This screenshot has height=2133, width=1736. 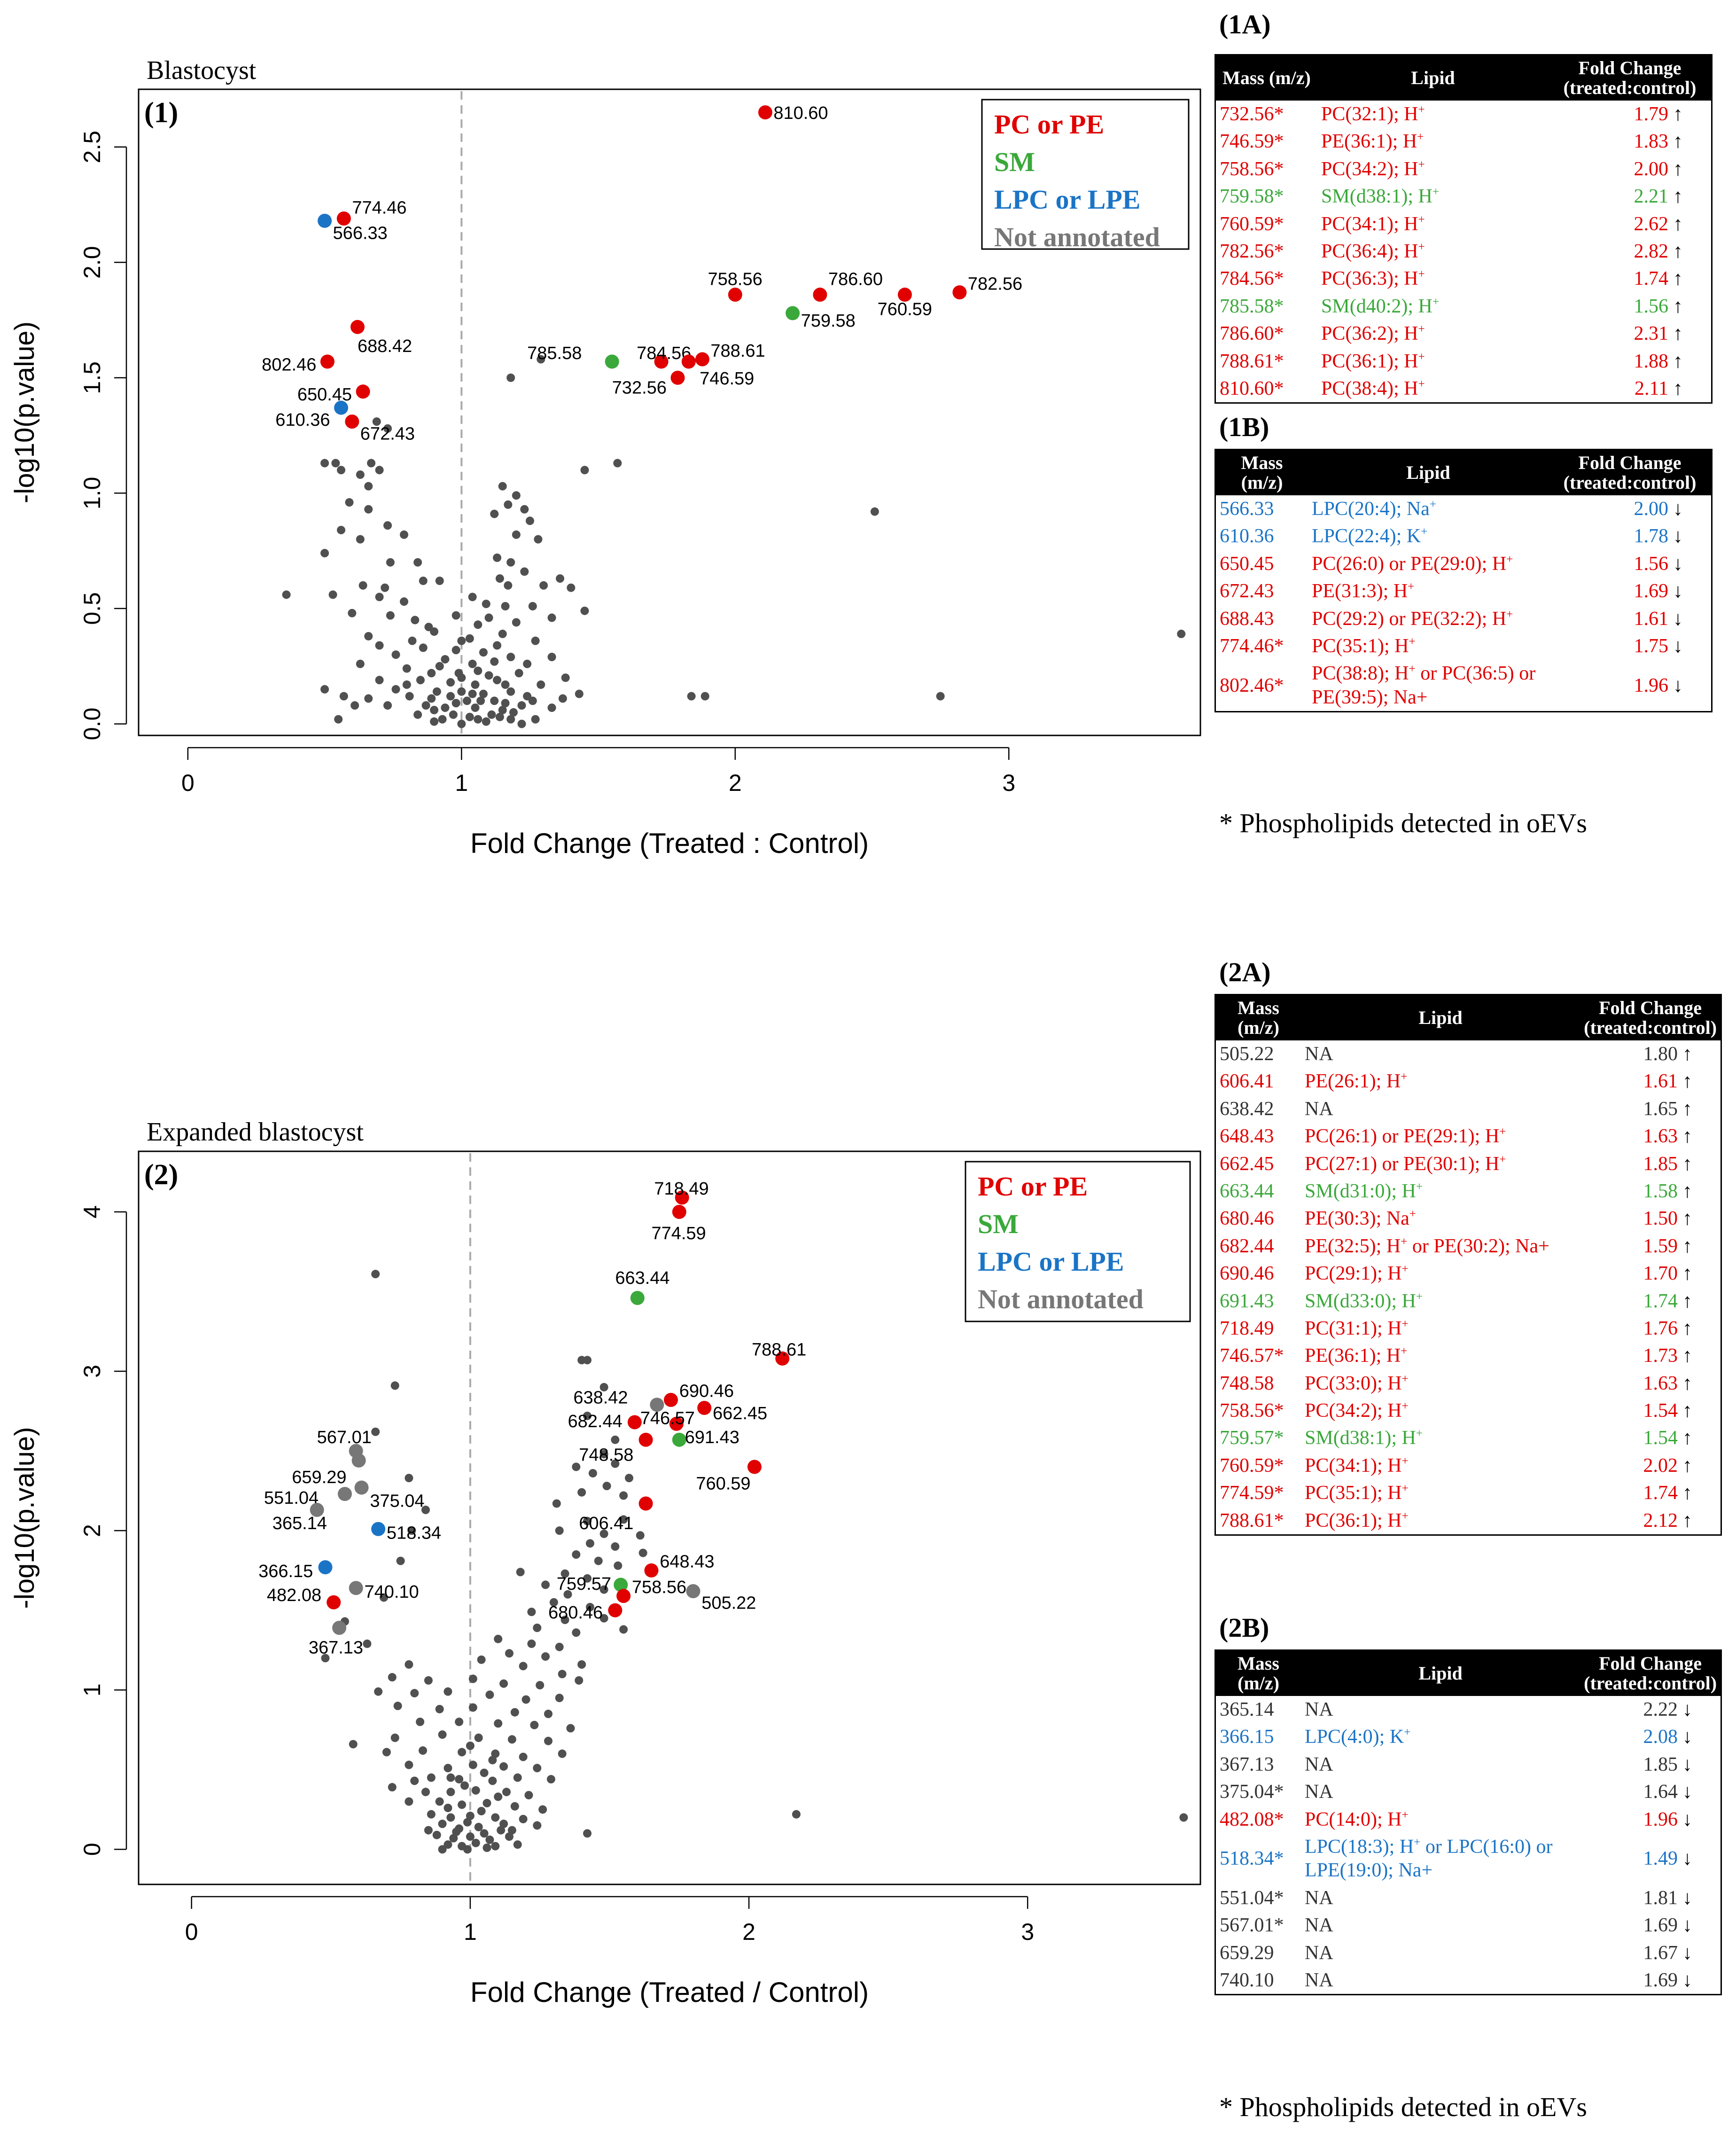 What do you see at coordinates (1630, 114) in the screenshot?
I see `fold-change-cell: 1.79 ↑` at bounding box center [1630, 114].